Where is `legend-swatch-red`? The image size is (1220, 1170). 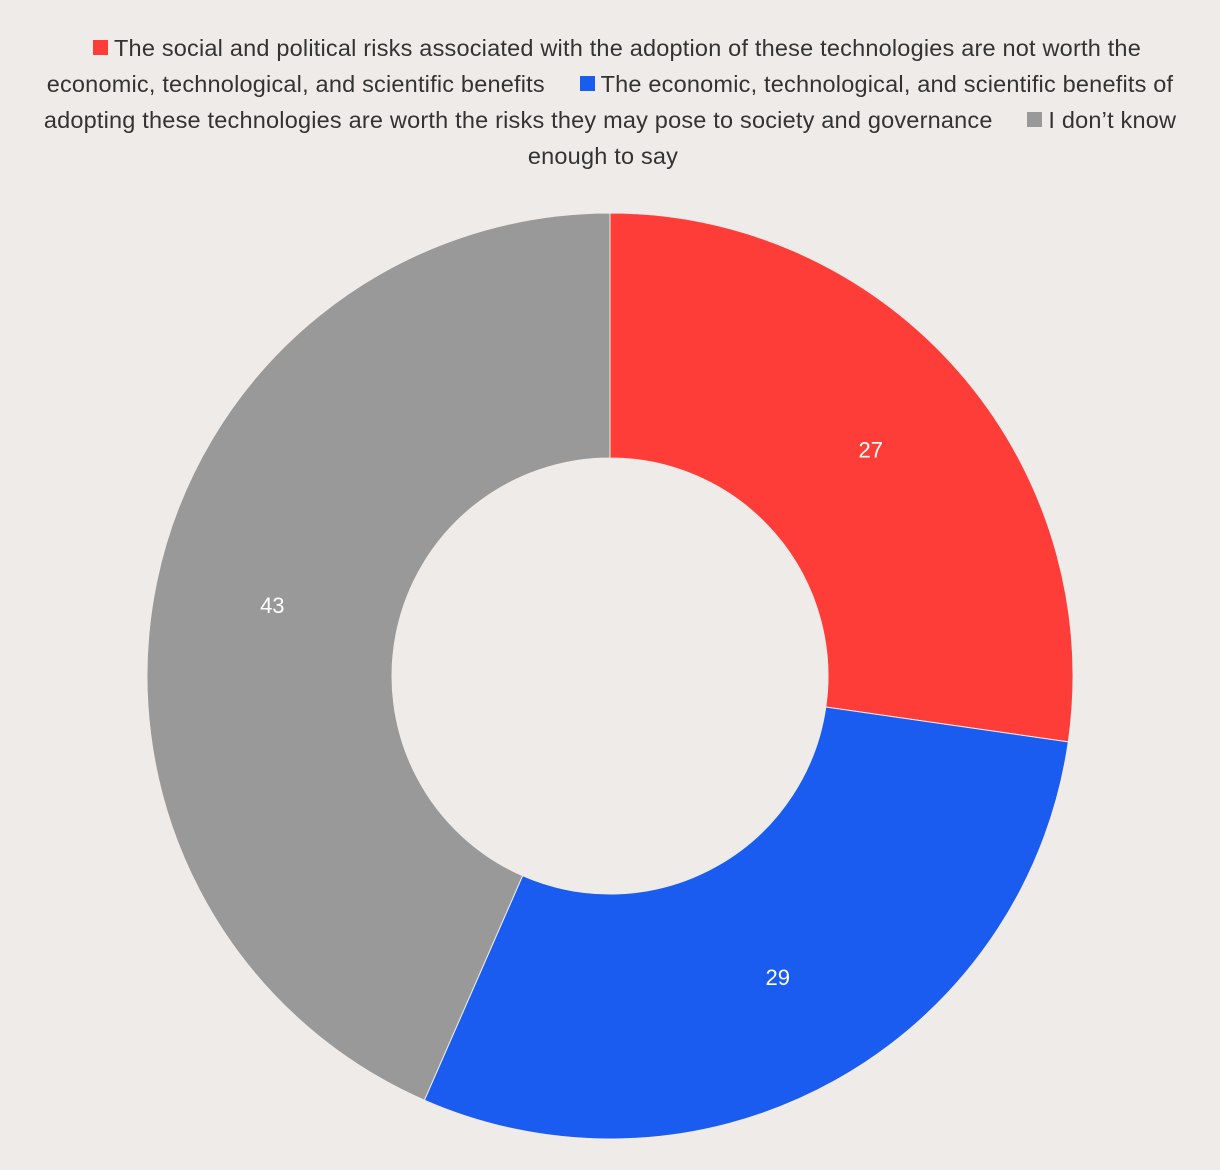
legend-swatch-red is located at coordinates (100, 47).